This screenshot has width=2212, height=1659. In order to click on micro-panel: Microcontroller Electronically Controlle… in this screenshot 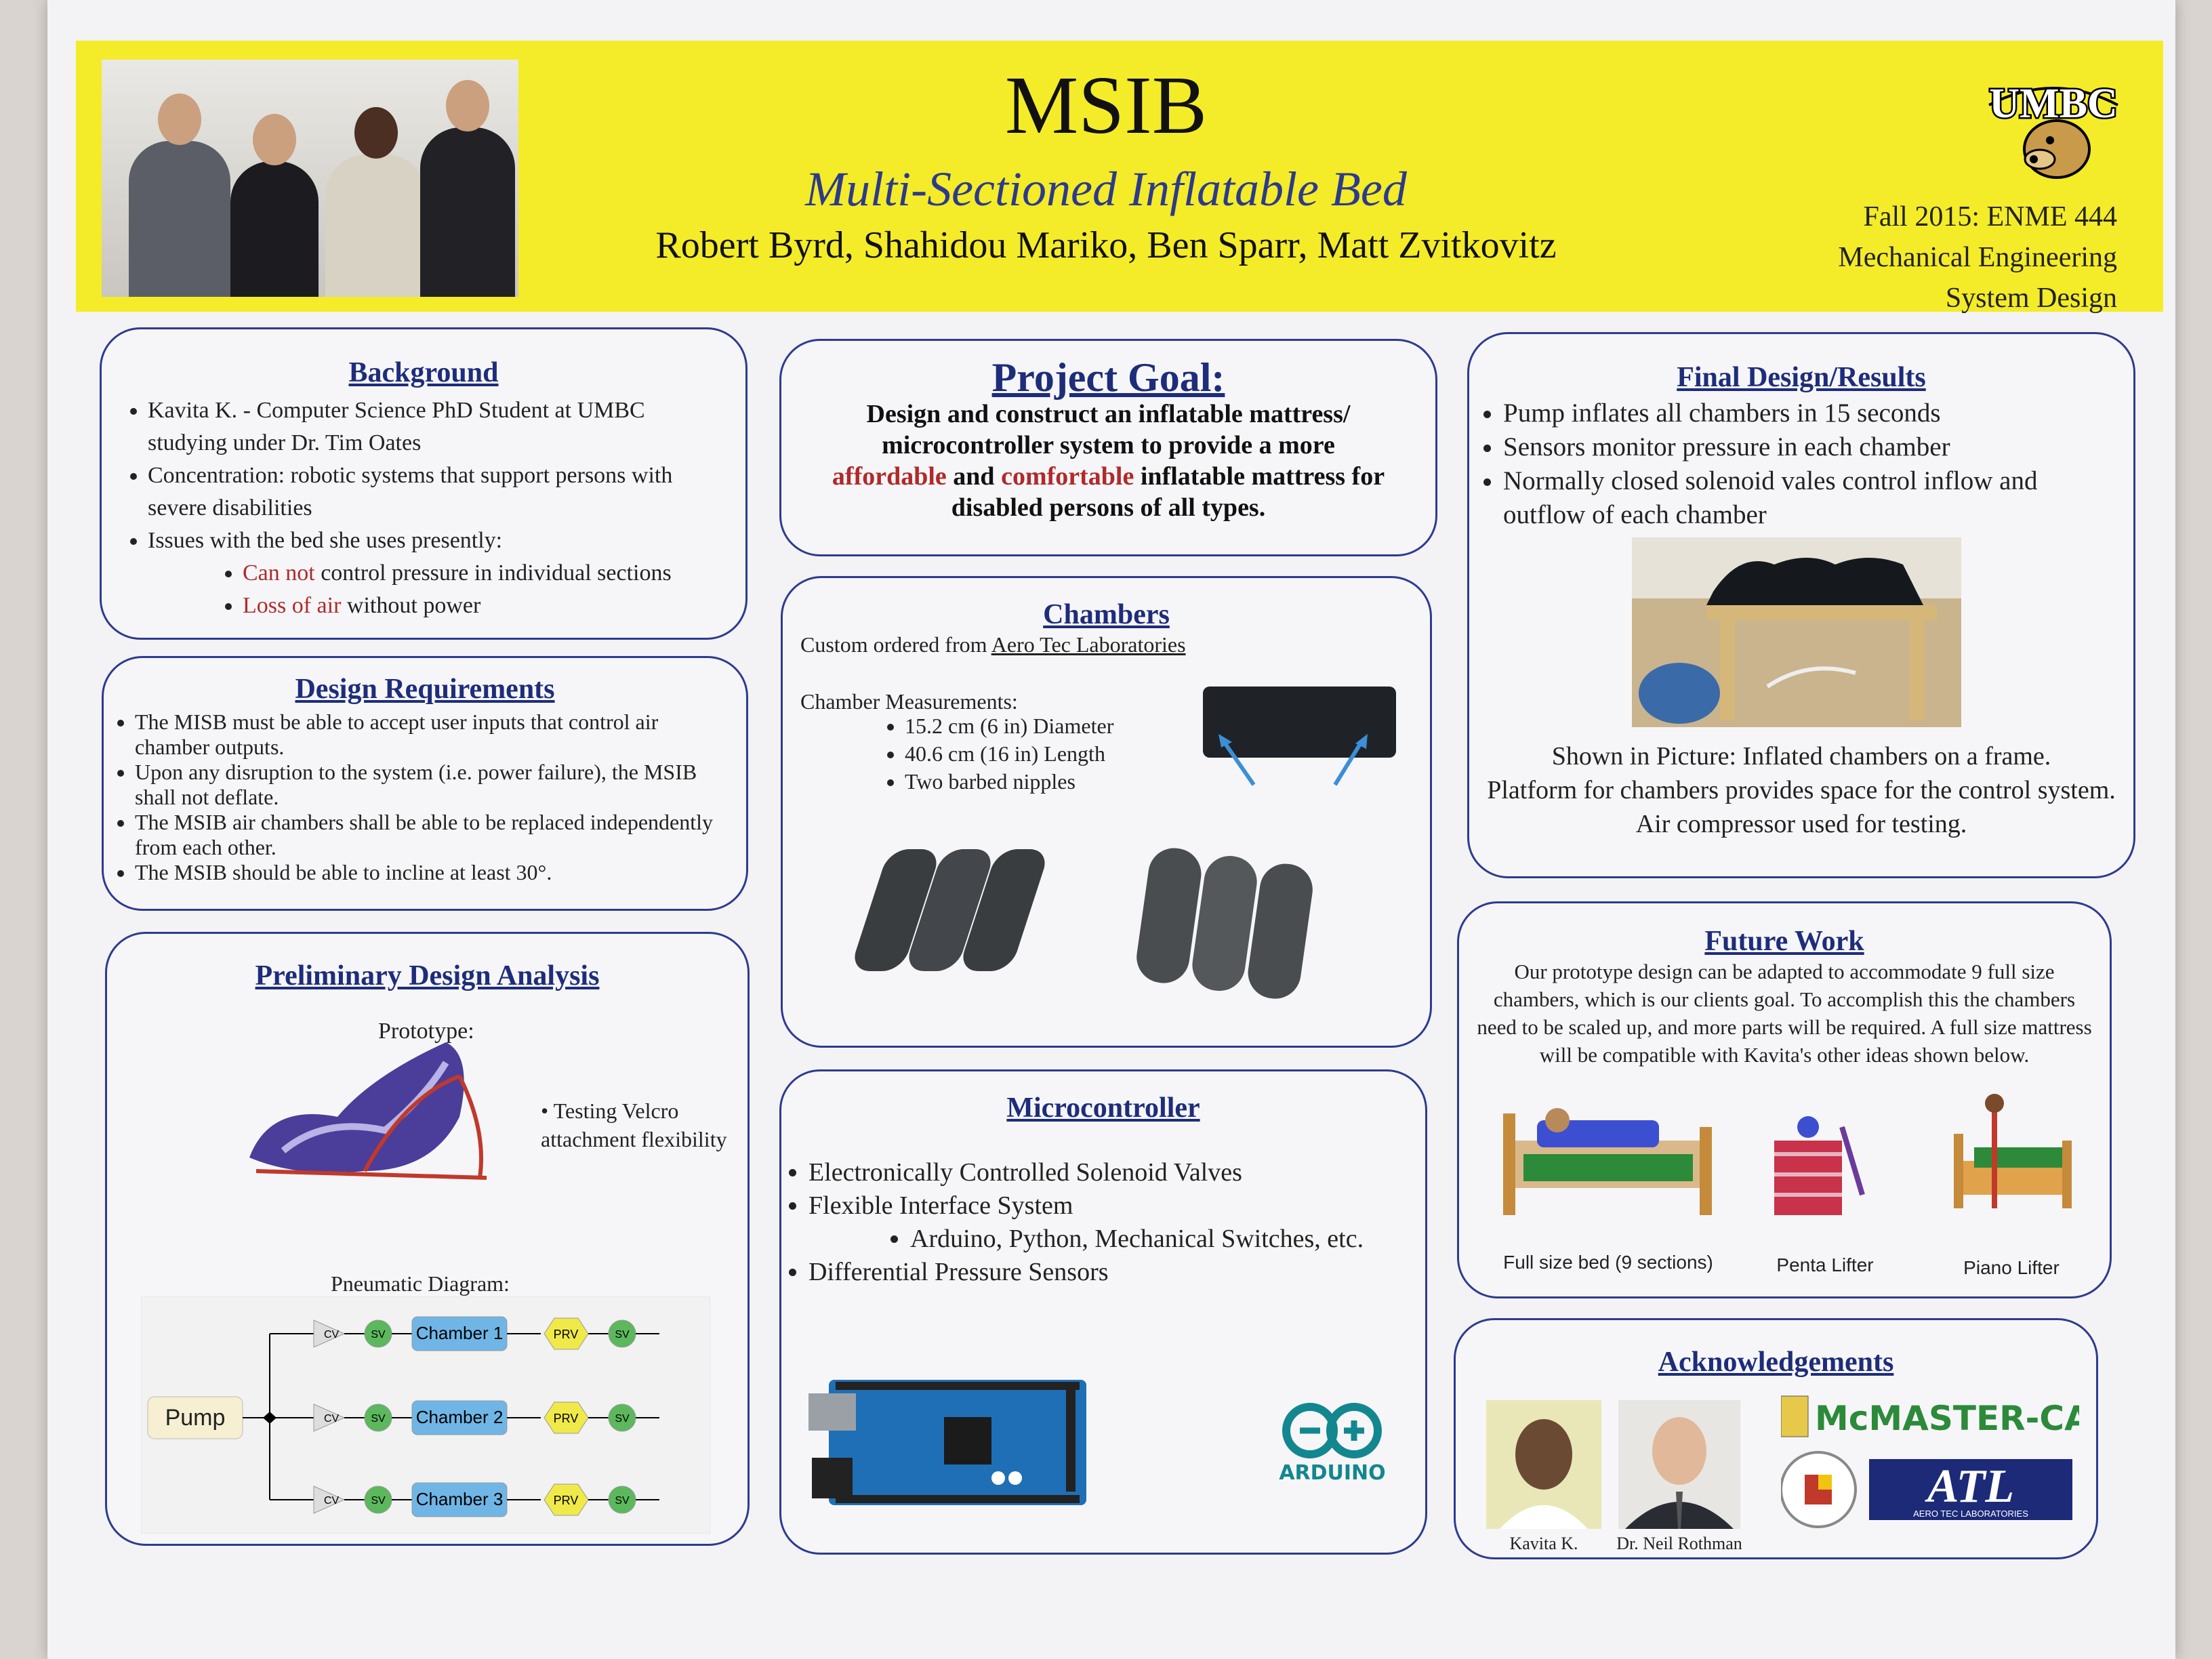, I will do `click(1103, 1312)`.